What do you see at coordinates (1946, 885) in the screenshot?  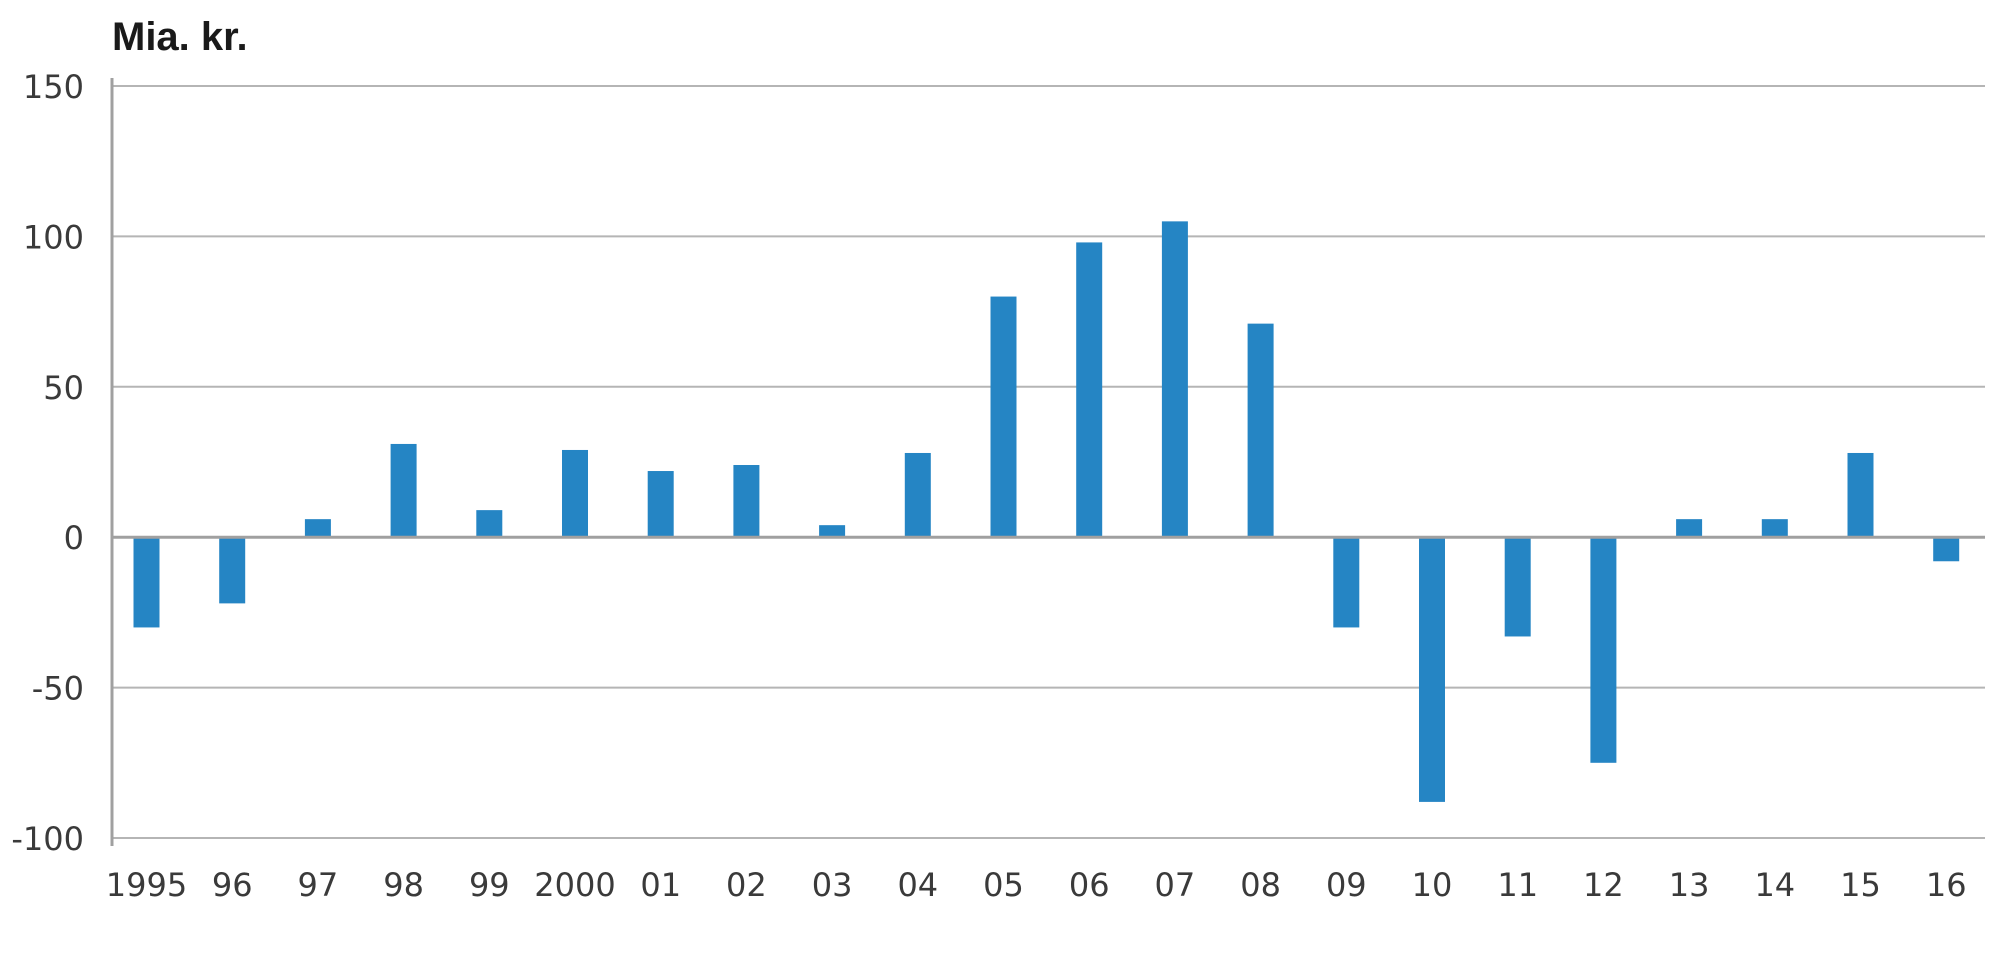 I see `x-tick-label: 16` at bounding box center [1946, 885].